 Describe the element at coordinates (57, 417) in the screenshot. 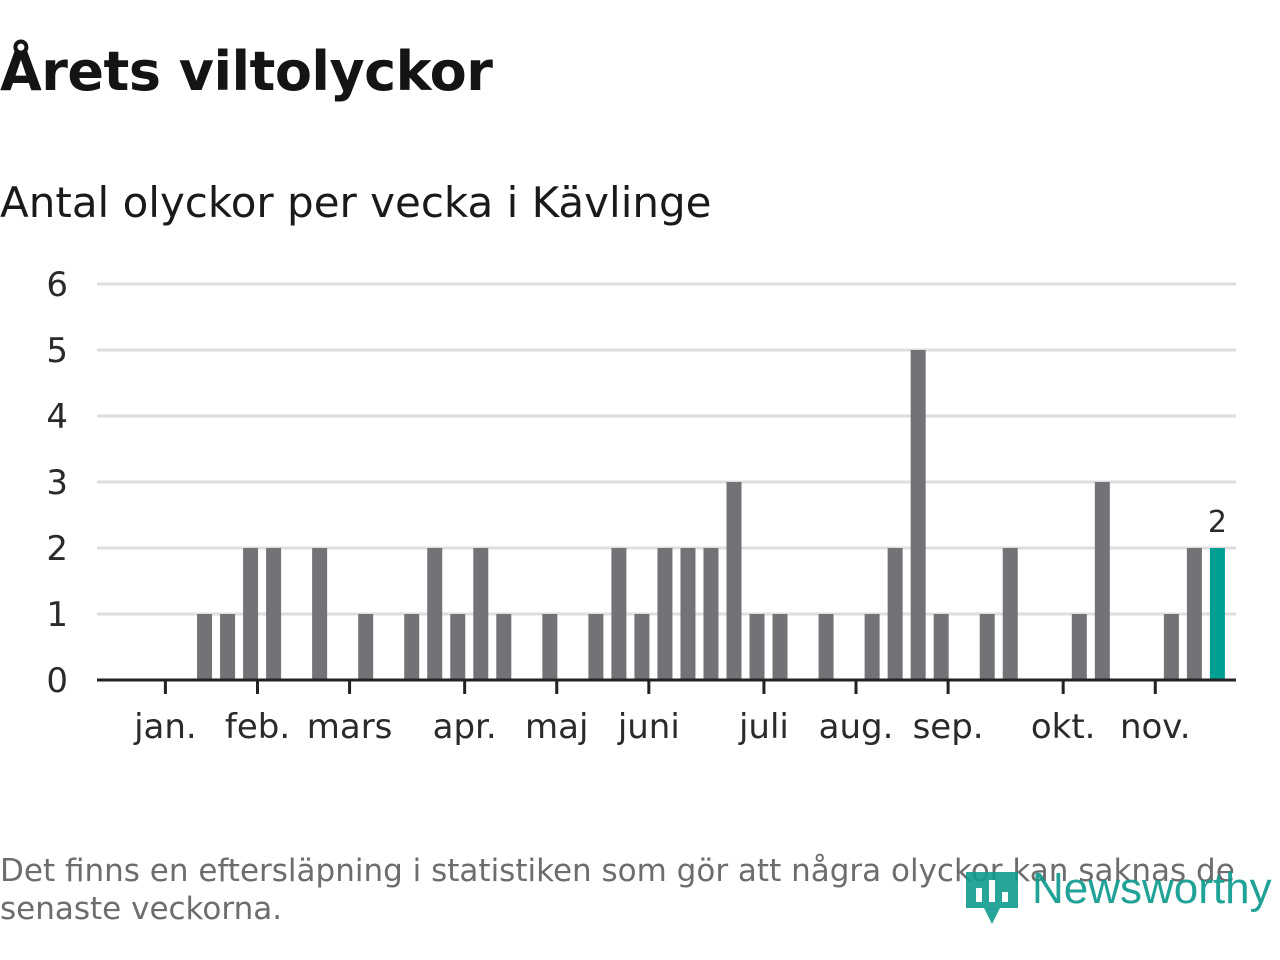

I see `y-tick-label-4: 4` at that location.